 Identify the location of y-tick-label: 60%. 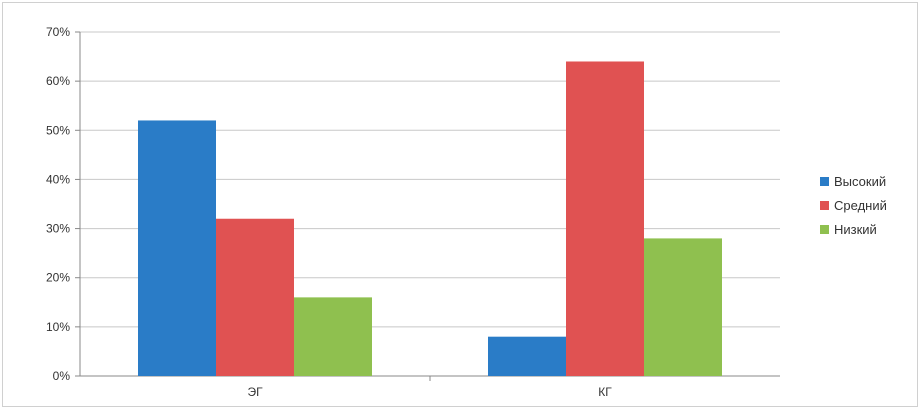
(58, 81).